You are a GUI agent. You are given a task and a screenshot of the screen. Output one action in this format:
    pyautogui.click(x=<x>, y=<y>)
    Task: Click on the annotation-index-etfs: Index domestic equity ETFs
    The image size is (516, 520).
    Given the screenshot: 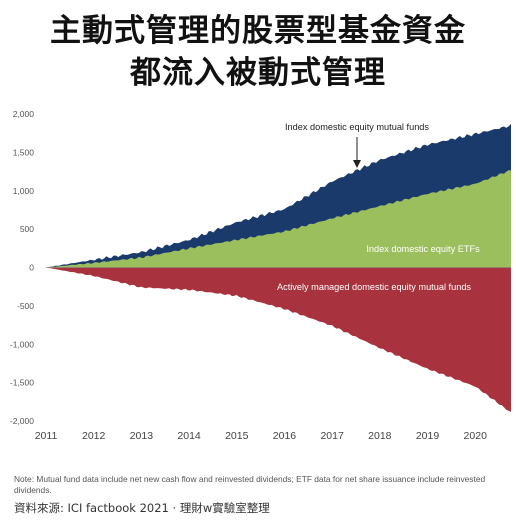 What is the action you would take?
    pyautogui.click(x=423, y=249)
    